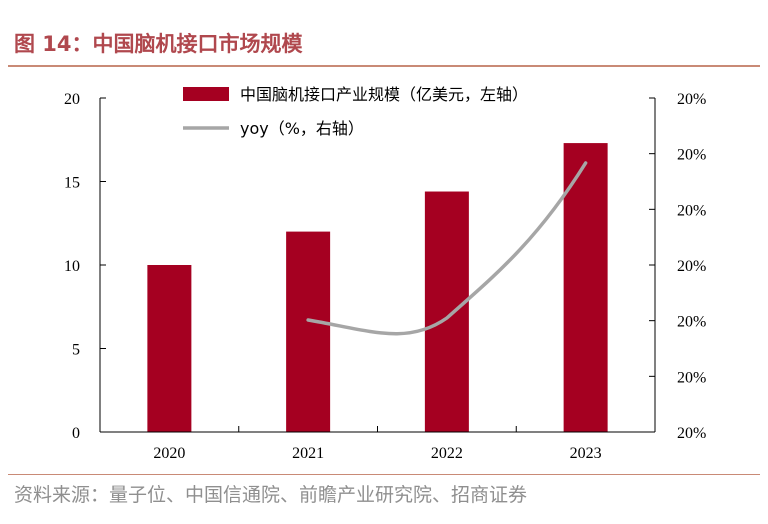 The height and width of the screenshot is (524, 768). What do you see at coordinates (85, 266) in the screenshot?
I see `left-axis: 0 5 10 15 20` at bounding box center [85, 266].